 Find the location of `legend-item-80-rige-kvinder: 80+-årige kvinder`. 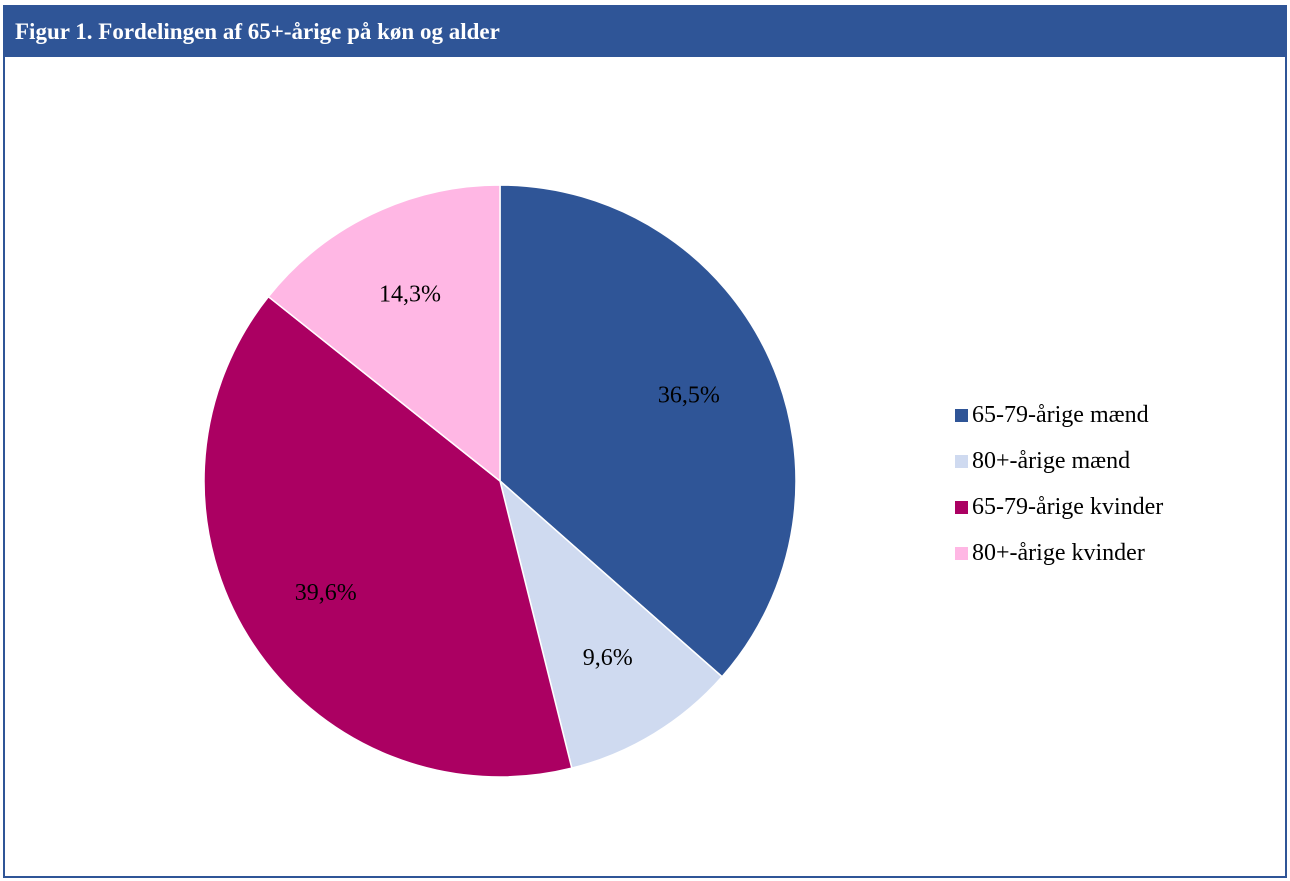

legend-item-80-rige-kvinder: 80+-årige kvinder is located at coordinates (1059, 553).